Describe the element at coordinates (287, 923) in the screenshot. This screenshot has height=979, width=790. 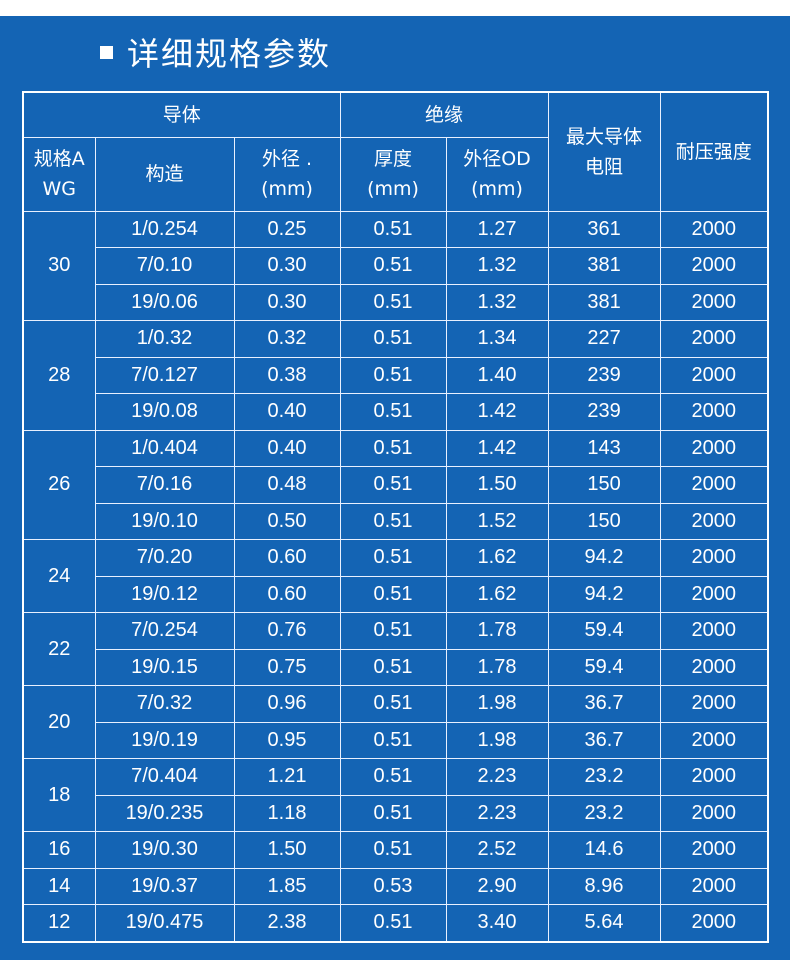
I see `od-cell: 2.38` at that location.